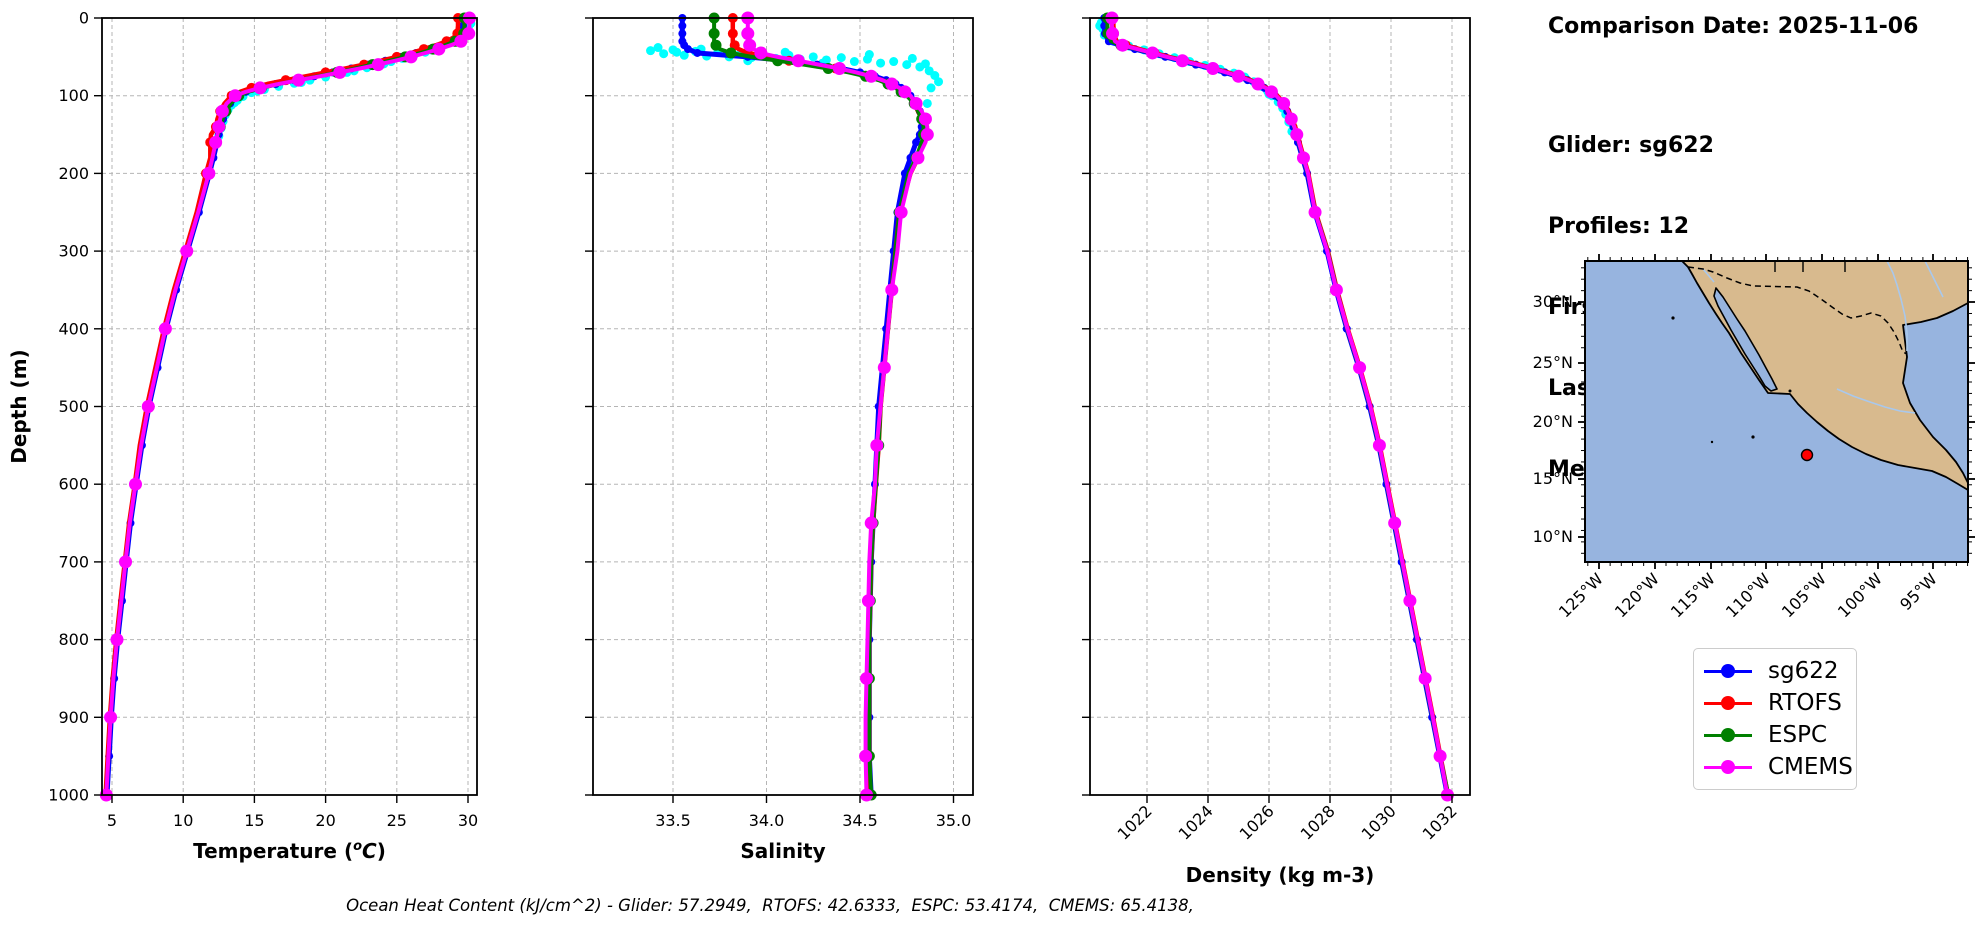 This screenshot has width=1978, height=934. What do you see at coordinates (837, 406) in the screenshot?
I see `salinity-series-CMEMS` at bounding box center [837, 406].